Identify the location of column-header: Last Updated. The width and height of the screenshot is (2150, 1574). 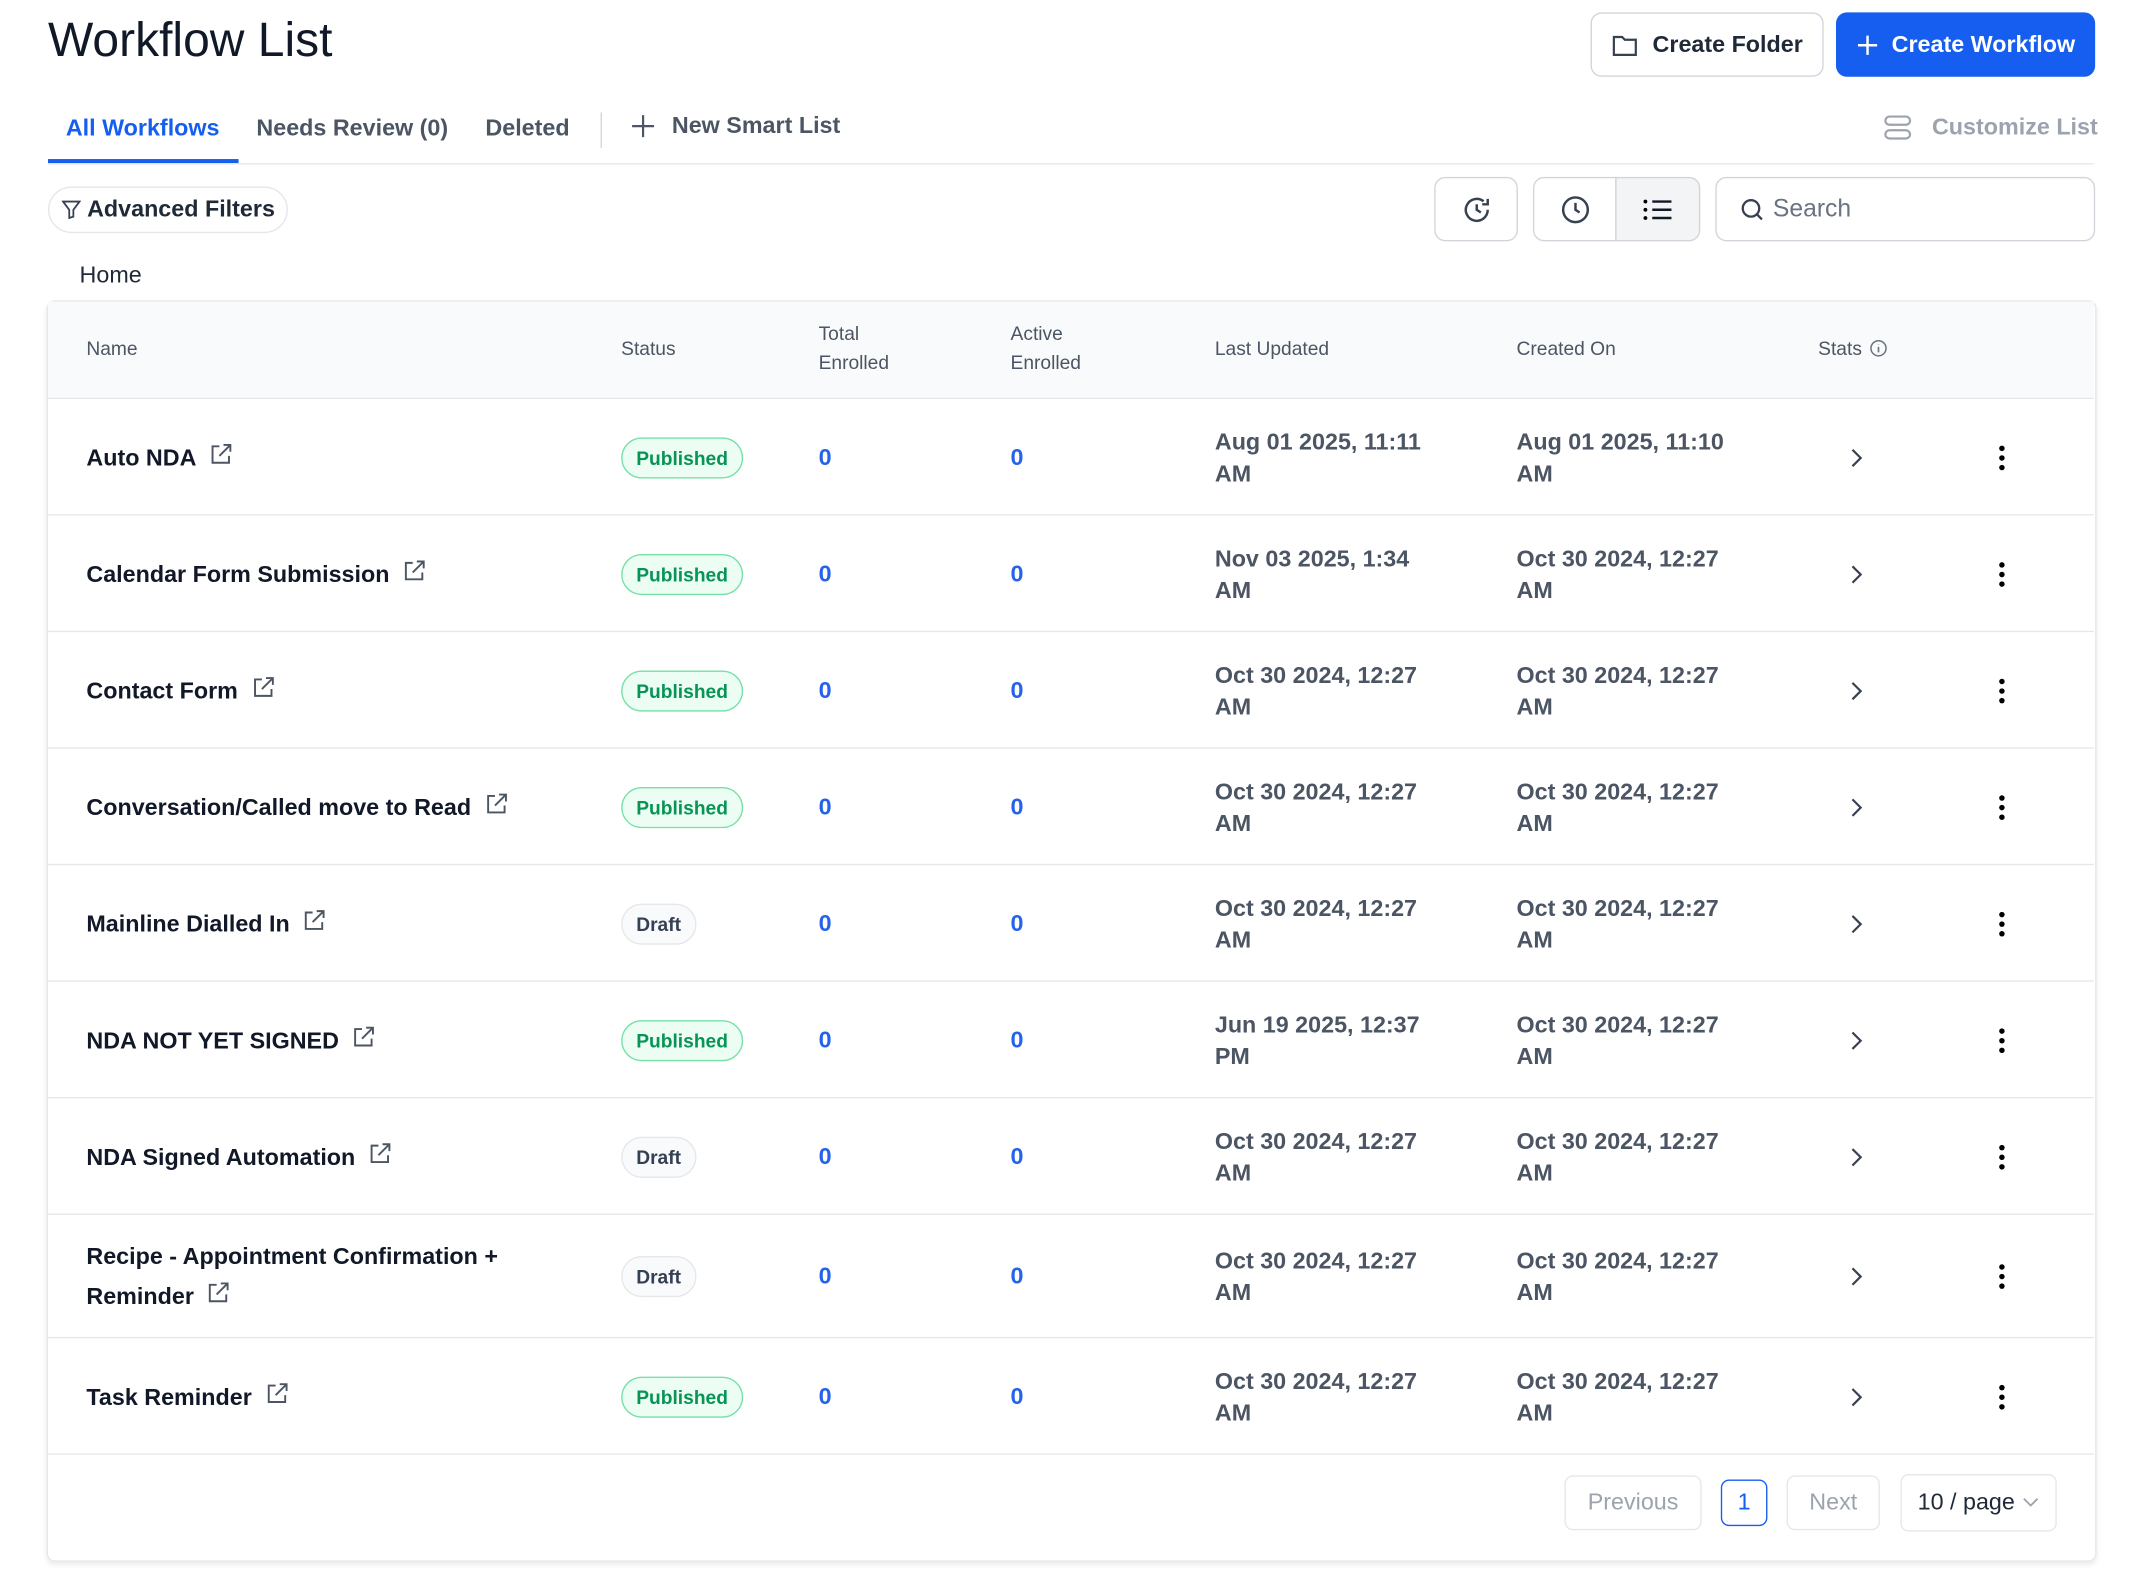
(1318, 348).